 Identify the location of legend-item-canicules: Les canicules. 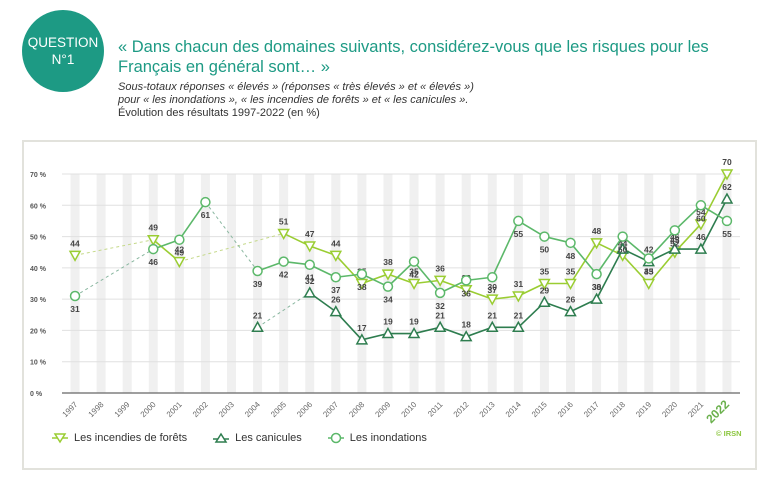
(257, 438).